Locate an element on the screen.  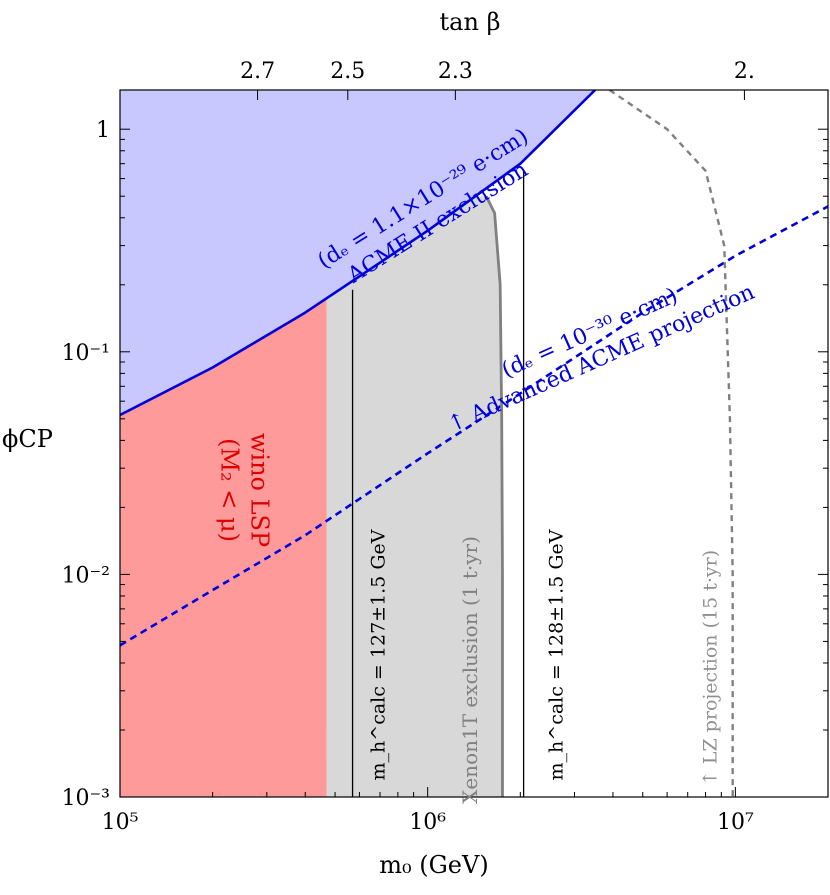
x-tick-label: 10⁵ is located at coordinates (120, 822).